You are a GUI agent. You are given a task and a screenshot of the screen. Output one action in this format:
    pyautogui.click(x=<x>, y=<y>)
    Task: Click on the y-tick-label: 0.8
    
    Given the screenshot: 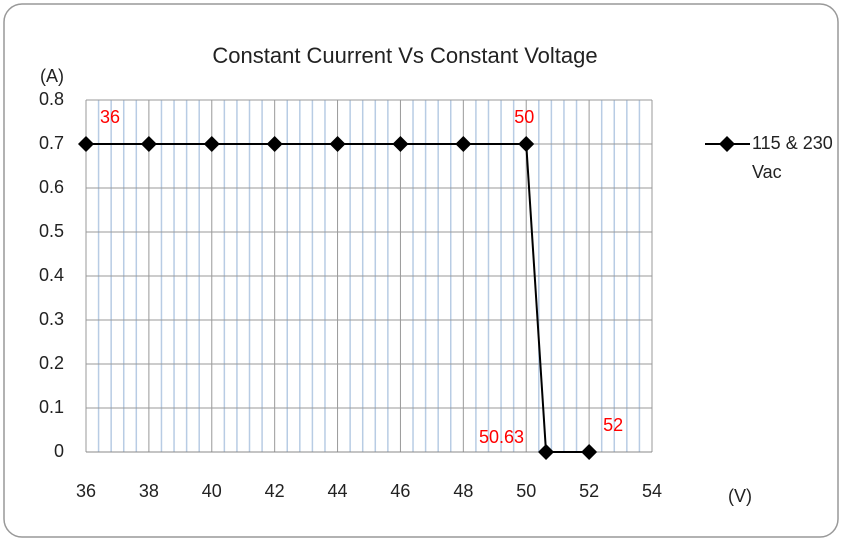 What is the action you would take?
    pyautogui.click(x=51, y=99)
    